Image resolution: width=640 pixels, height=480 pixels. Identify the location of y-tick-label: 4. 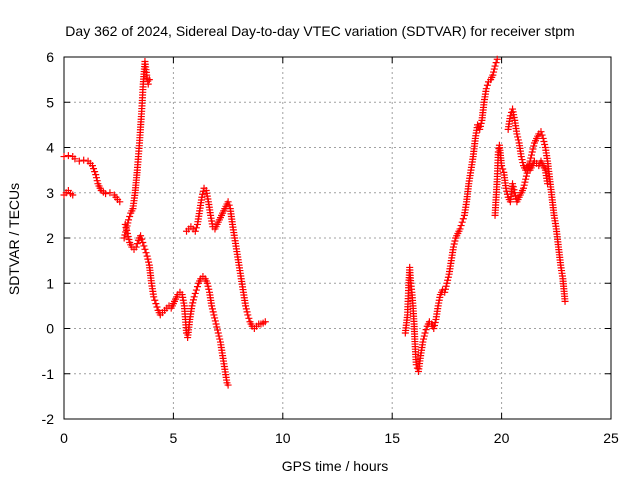
(50, 148).